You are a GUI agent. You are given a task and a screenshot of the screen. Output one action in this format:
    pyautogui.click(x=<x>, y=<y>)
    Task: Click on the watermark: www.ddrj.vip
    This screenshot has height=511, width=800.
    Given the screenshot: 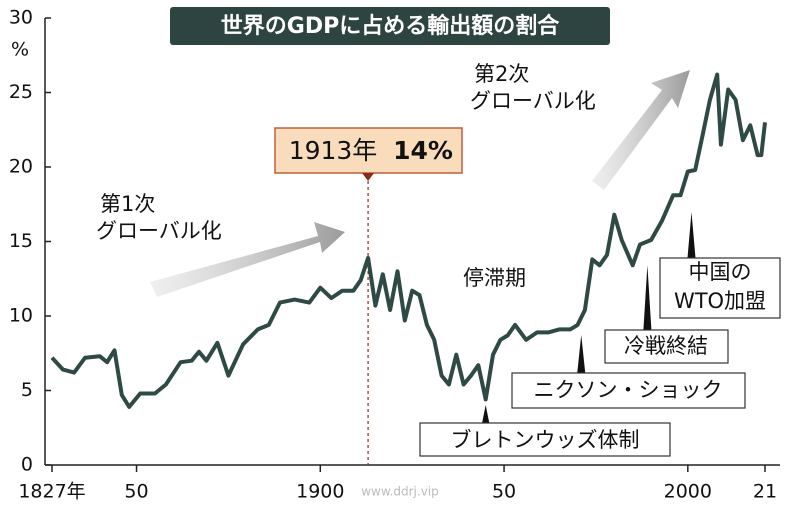 What is the action you would take?
    pyautogui.click(x=400, y=492)
    